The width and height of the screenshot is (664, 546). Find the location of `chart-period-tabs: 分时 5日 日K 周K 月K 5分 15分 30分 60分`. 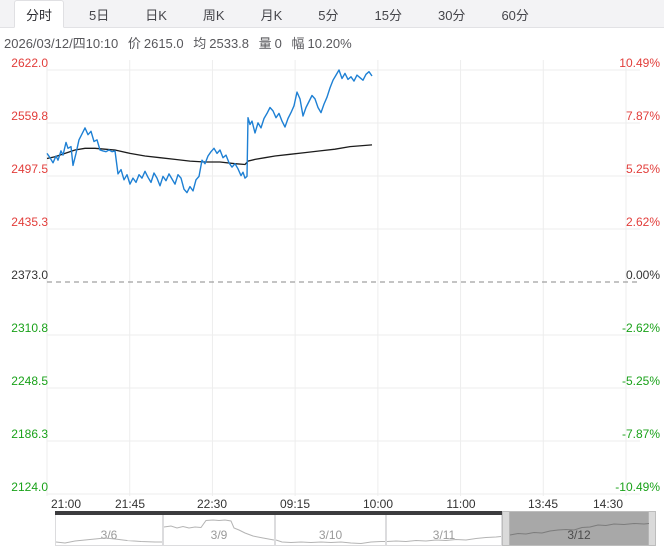

chart-period-tabs: 分时 5日 日K 周K 月K 5分 15分 30分 60分 is located at coordinates (332, 14).